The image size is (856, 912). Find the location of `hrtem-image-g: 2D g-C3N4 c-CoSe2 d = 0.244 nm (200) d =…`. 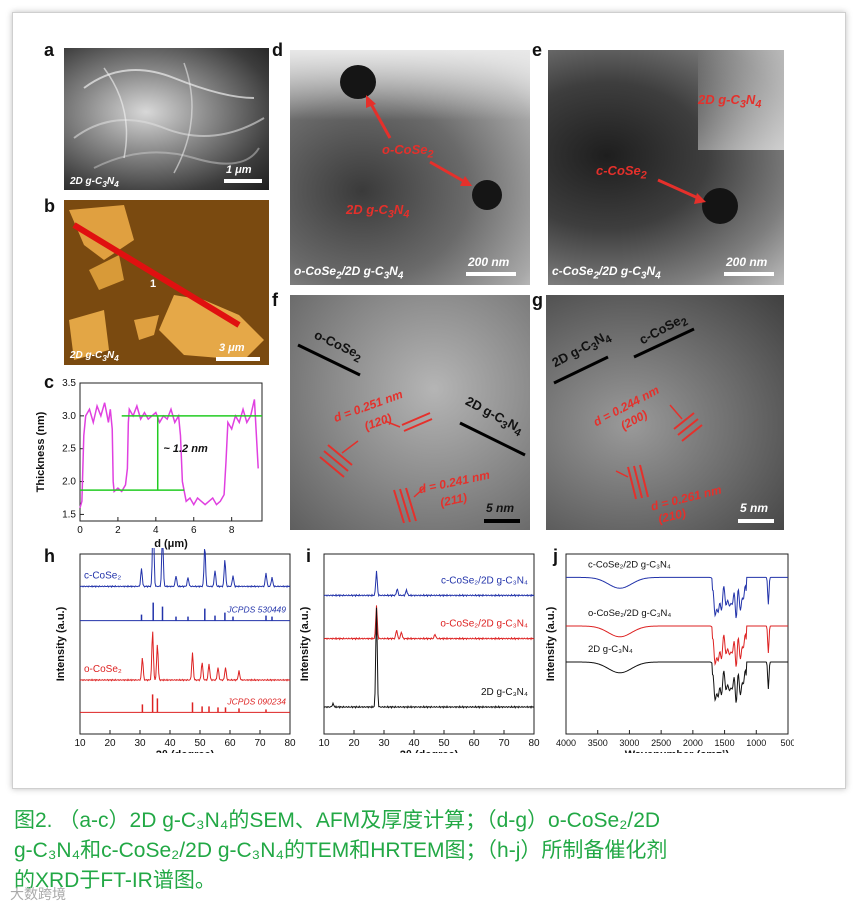

hrtem-image-g: 2D g-C3N4 c-CoSe2 d = 0.244 nm (200) d =… is located at coordinates (665, 412).